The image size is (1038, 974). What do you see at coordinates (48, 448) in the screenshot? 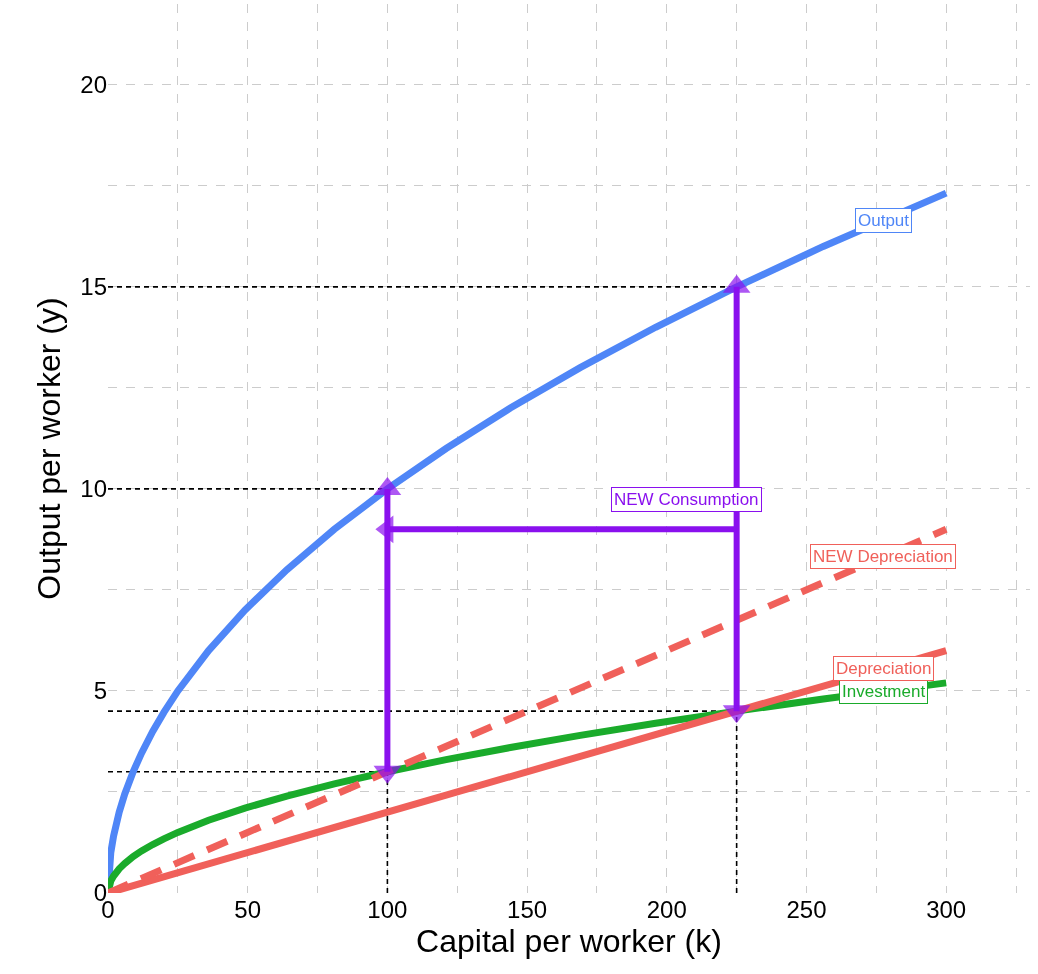
I see `y-axis-title: Output per worker (y)` at bounding box center [48, 448].